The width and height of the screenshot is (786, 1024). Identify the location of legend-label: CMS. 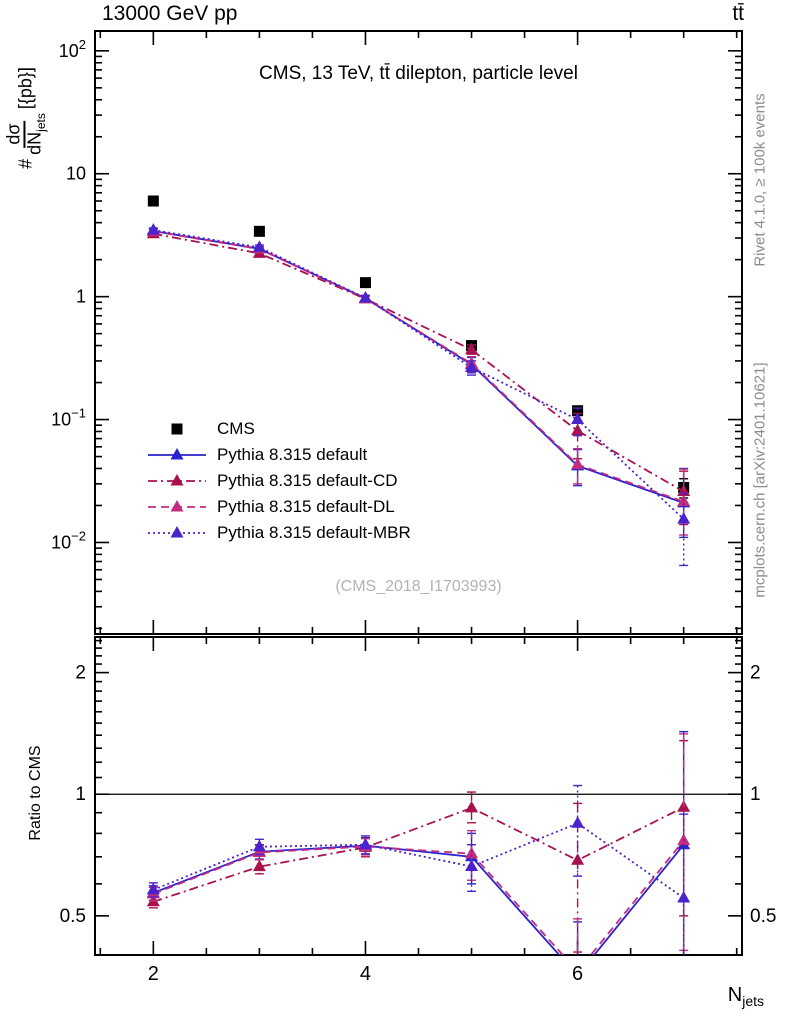
(236, 428).